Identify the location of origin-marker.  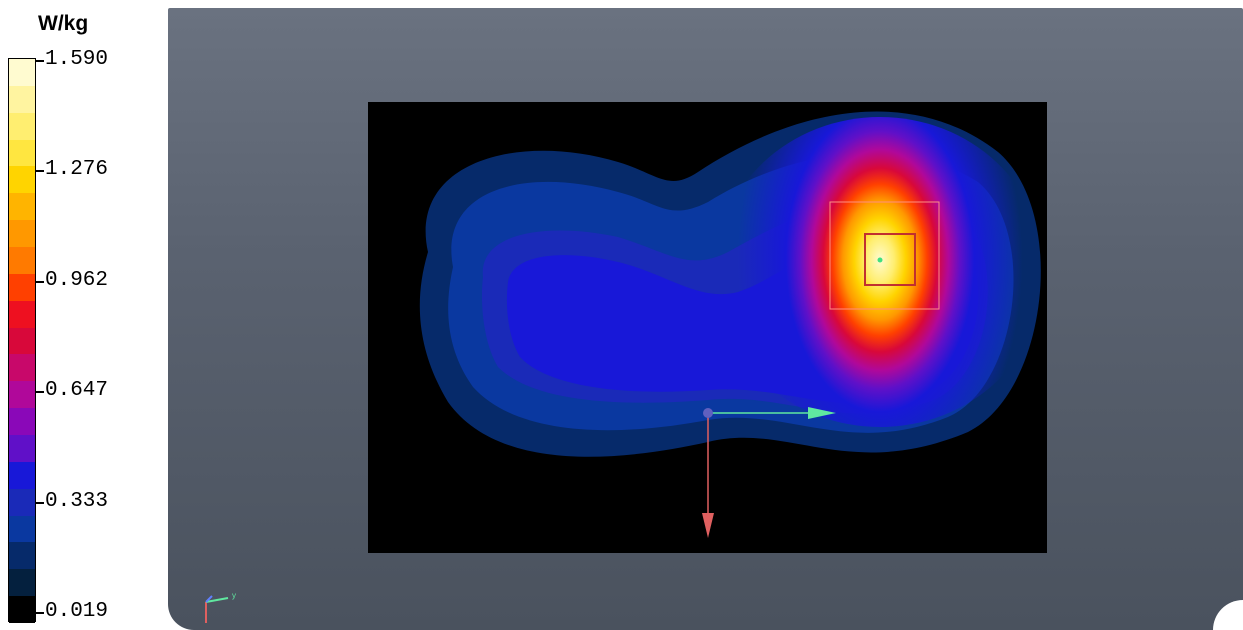
(708, 413).